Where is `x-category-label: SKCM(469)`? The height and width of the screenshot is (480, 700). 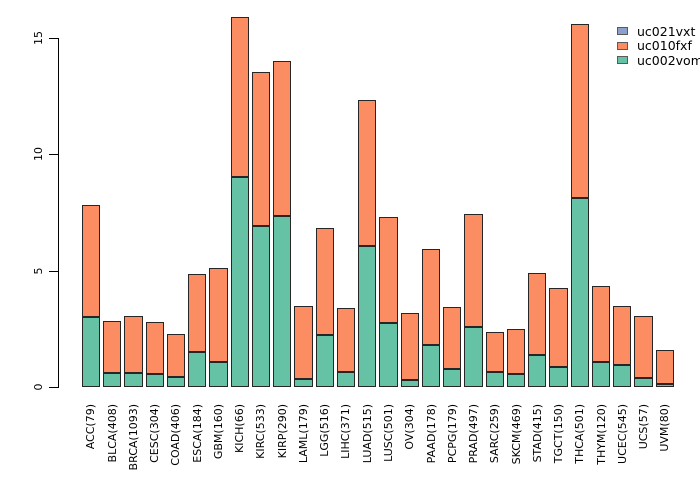
x-category-label: SKCM(469) is located at coordinates (516, 434).